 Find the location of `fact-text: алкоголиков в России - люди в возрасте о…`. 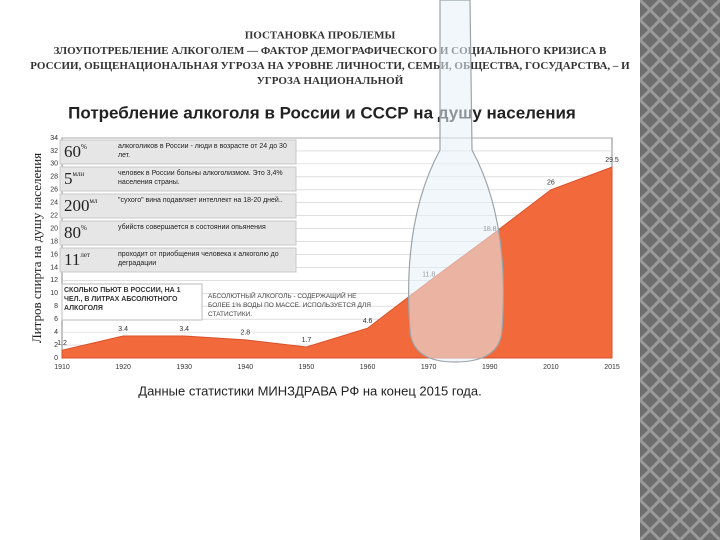

fact-text: алкоголиков в России - люди в возрасте о… is located at coordinates (202, 151).